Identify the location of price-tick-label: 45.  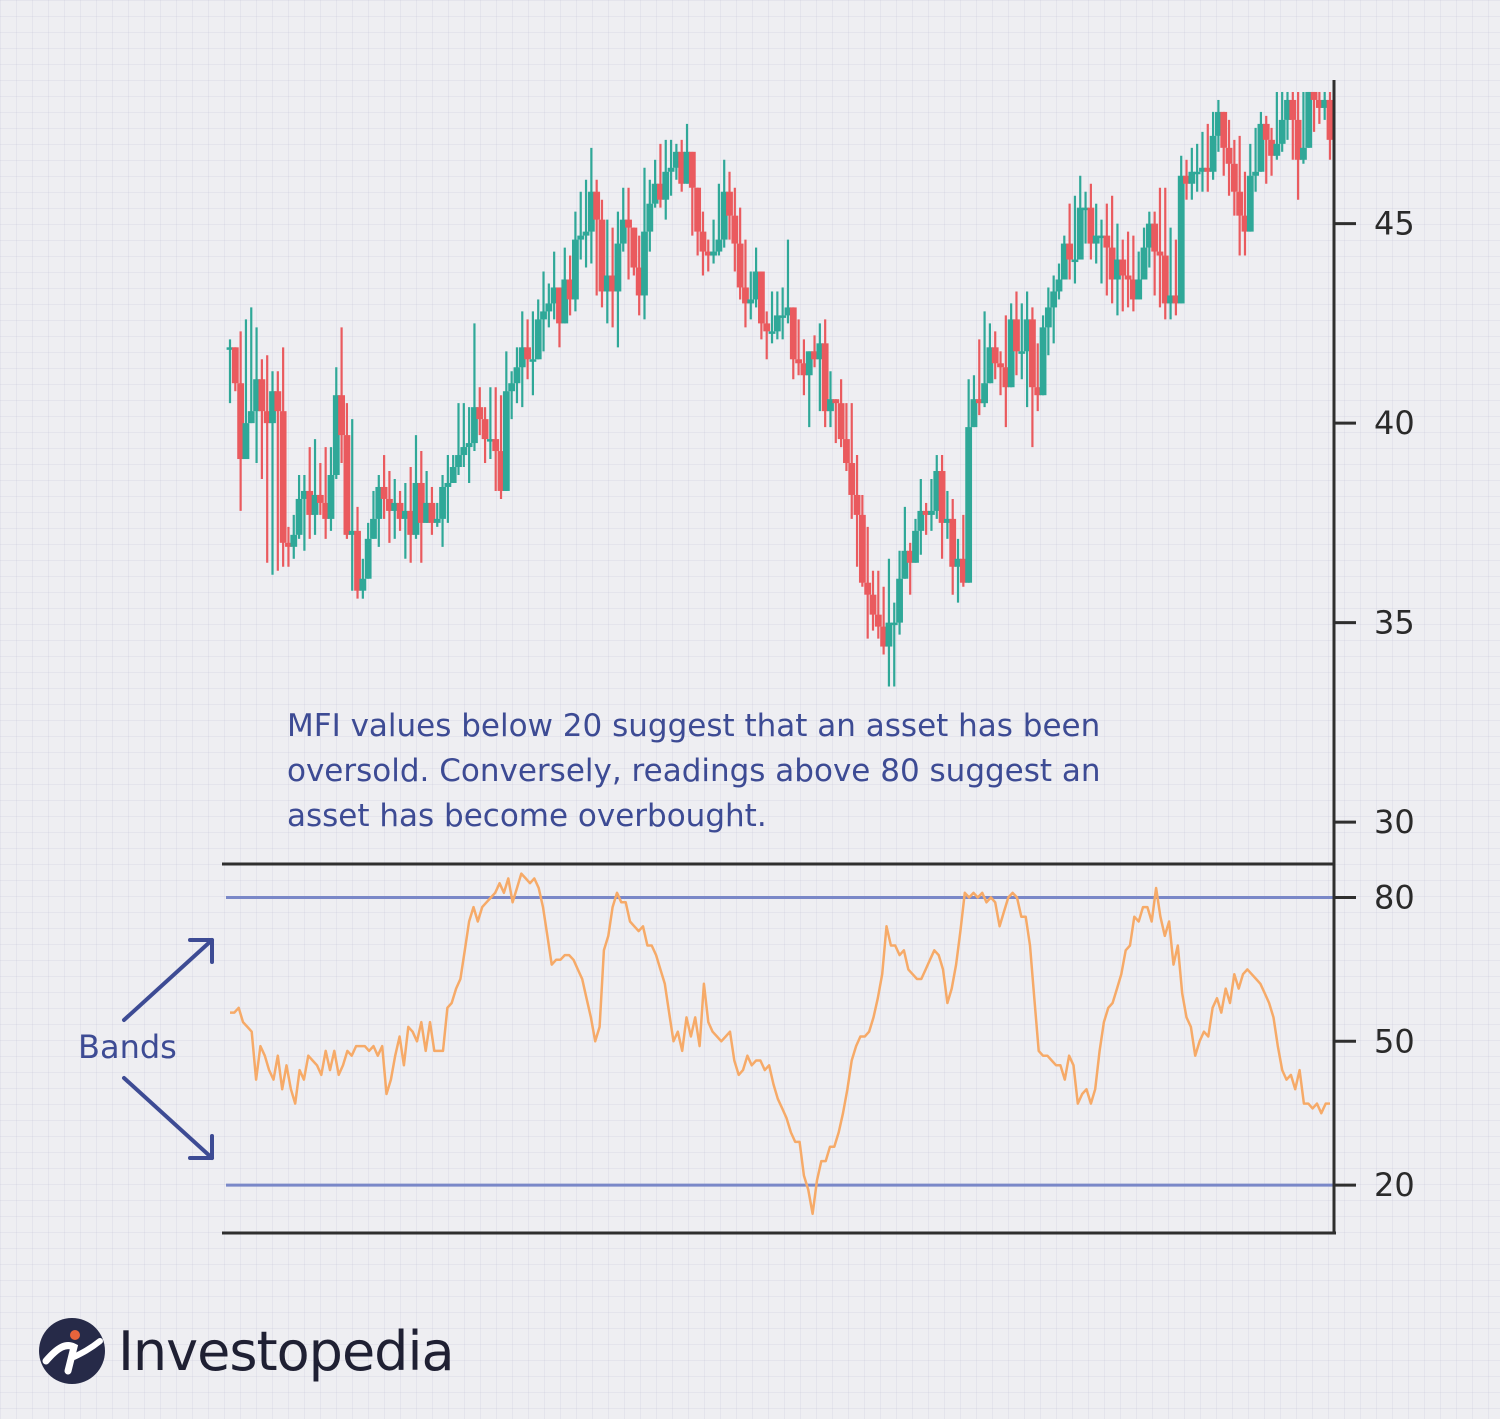
(1394, 224).